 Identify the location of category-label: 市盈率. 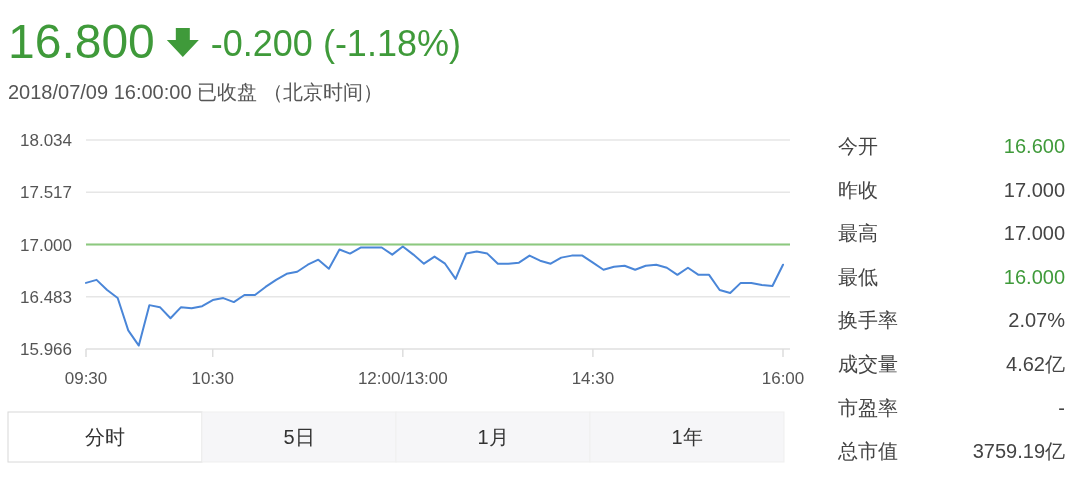
(868, 407).